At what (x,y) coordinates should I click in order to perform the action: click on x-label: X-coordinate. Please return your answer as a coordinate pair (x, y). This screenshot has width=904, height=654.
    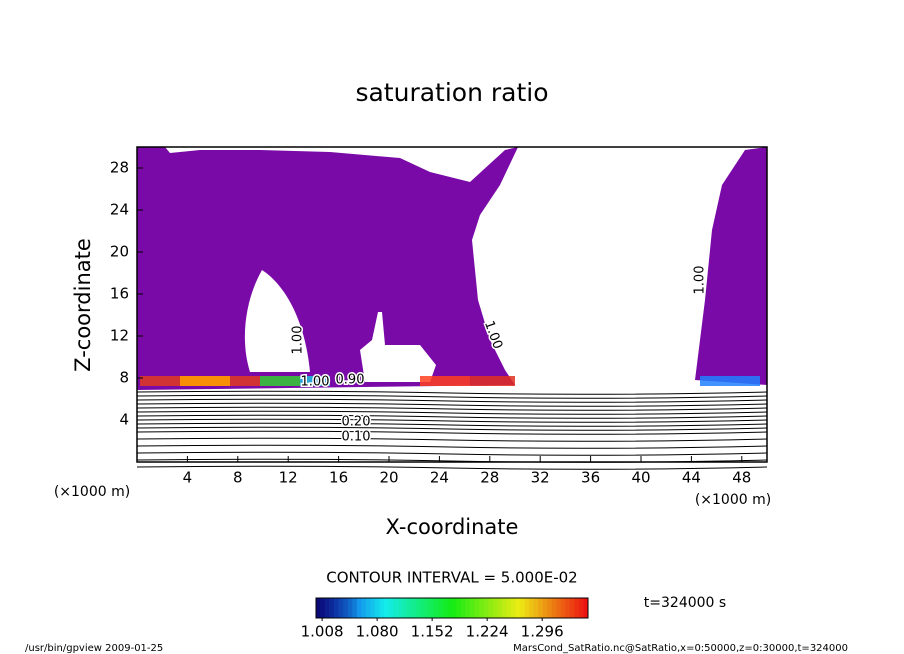
    Looking at the image, I should click on (452, 527).